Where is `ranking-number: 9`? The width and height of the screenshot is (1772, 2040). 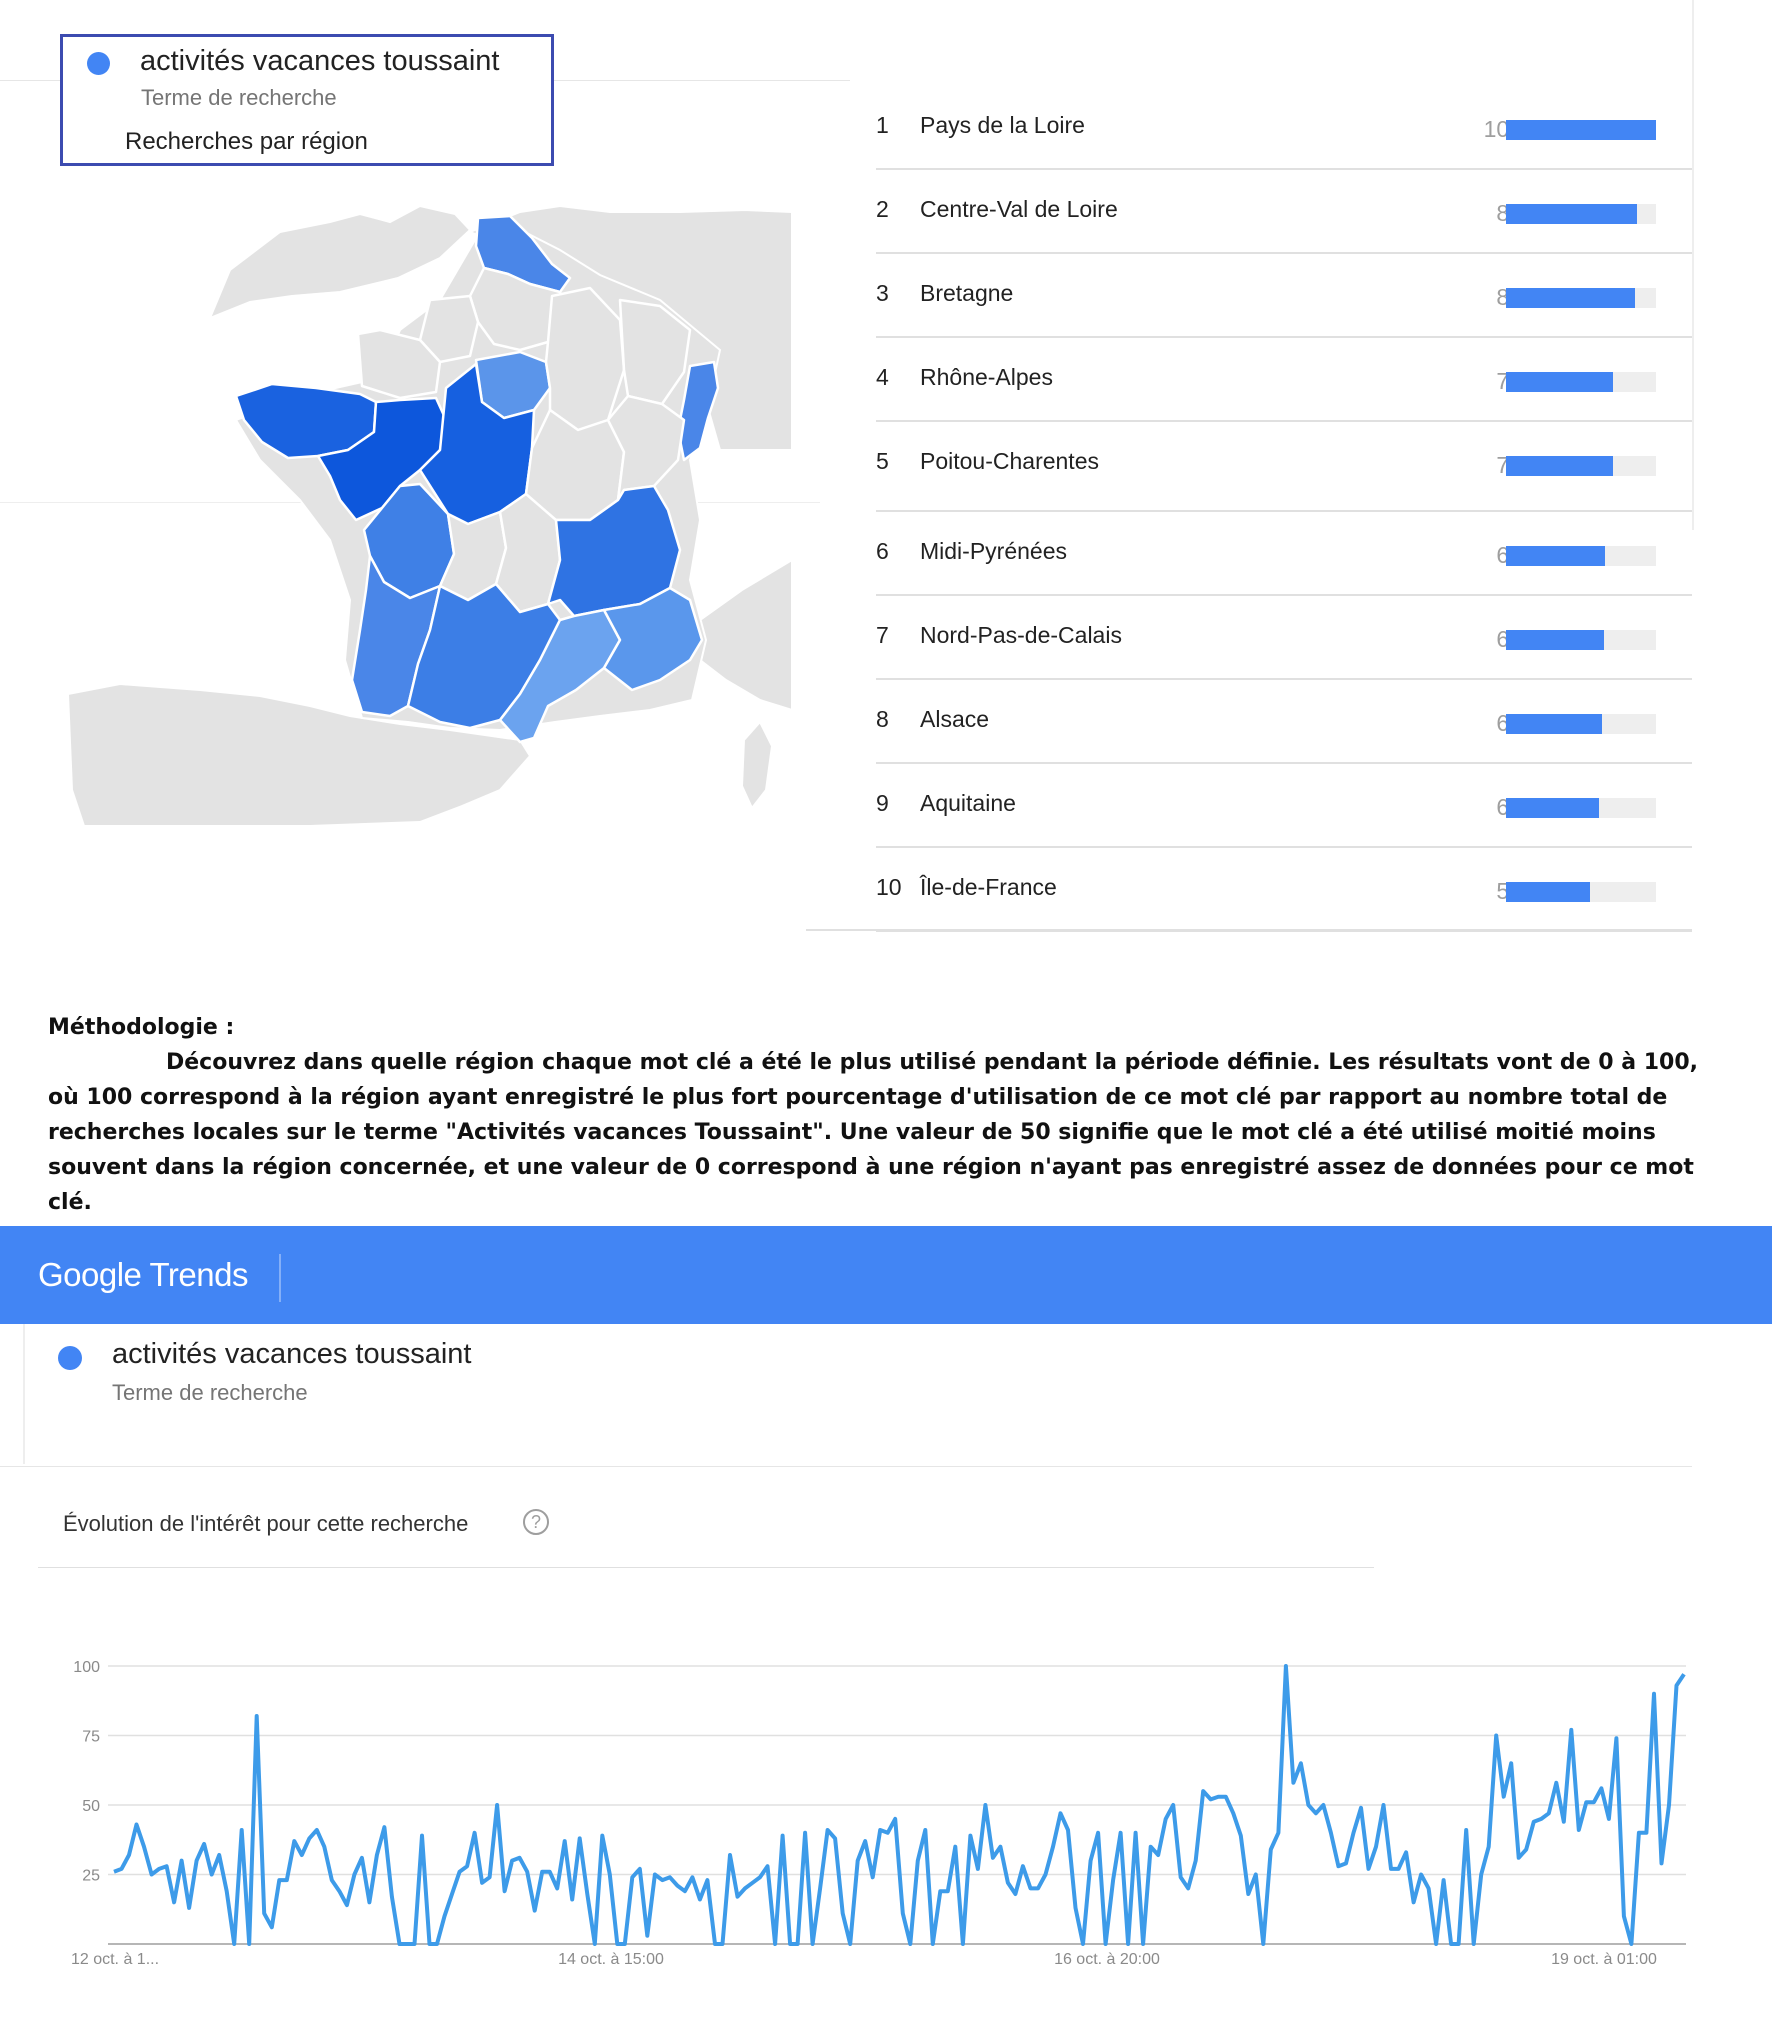 ranking-number: 9 is located at coordinates (882, 803).